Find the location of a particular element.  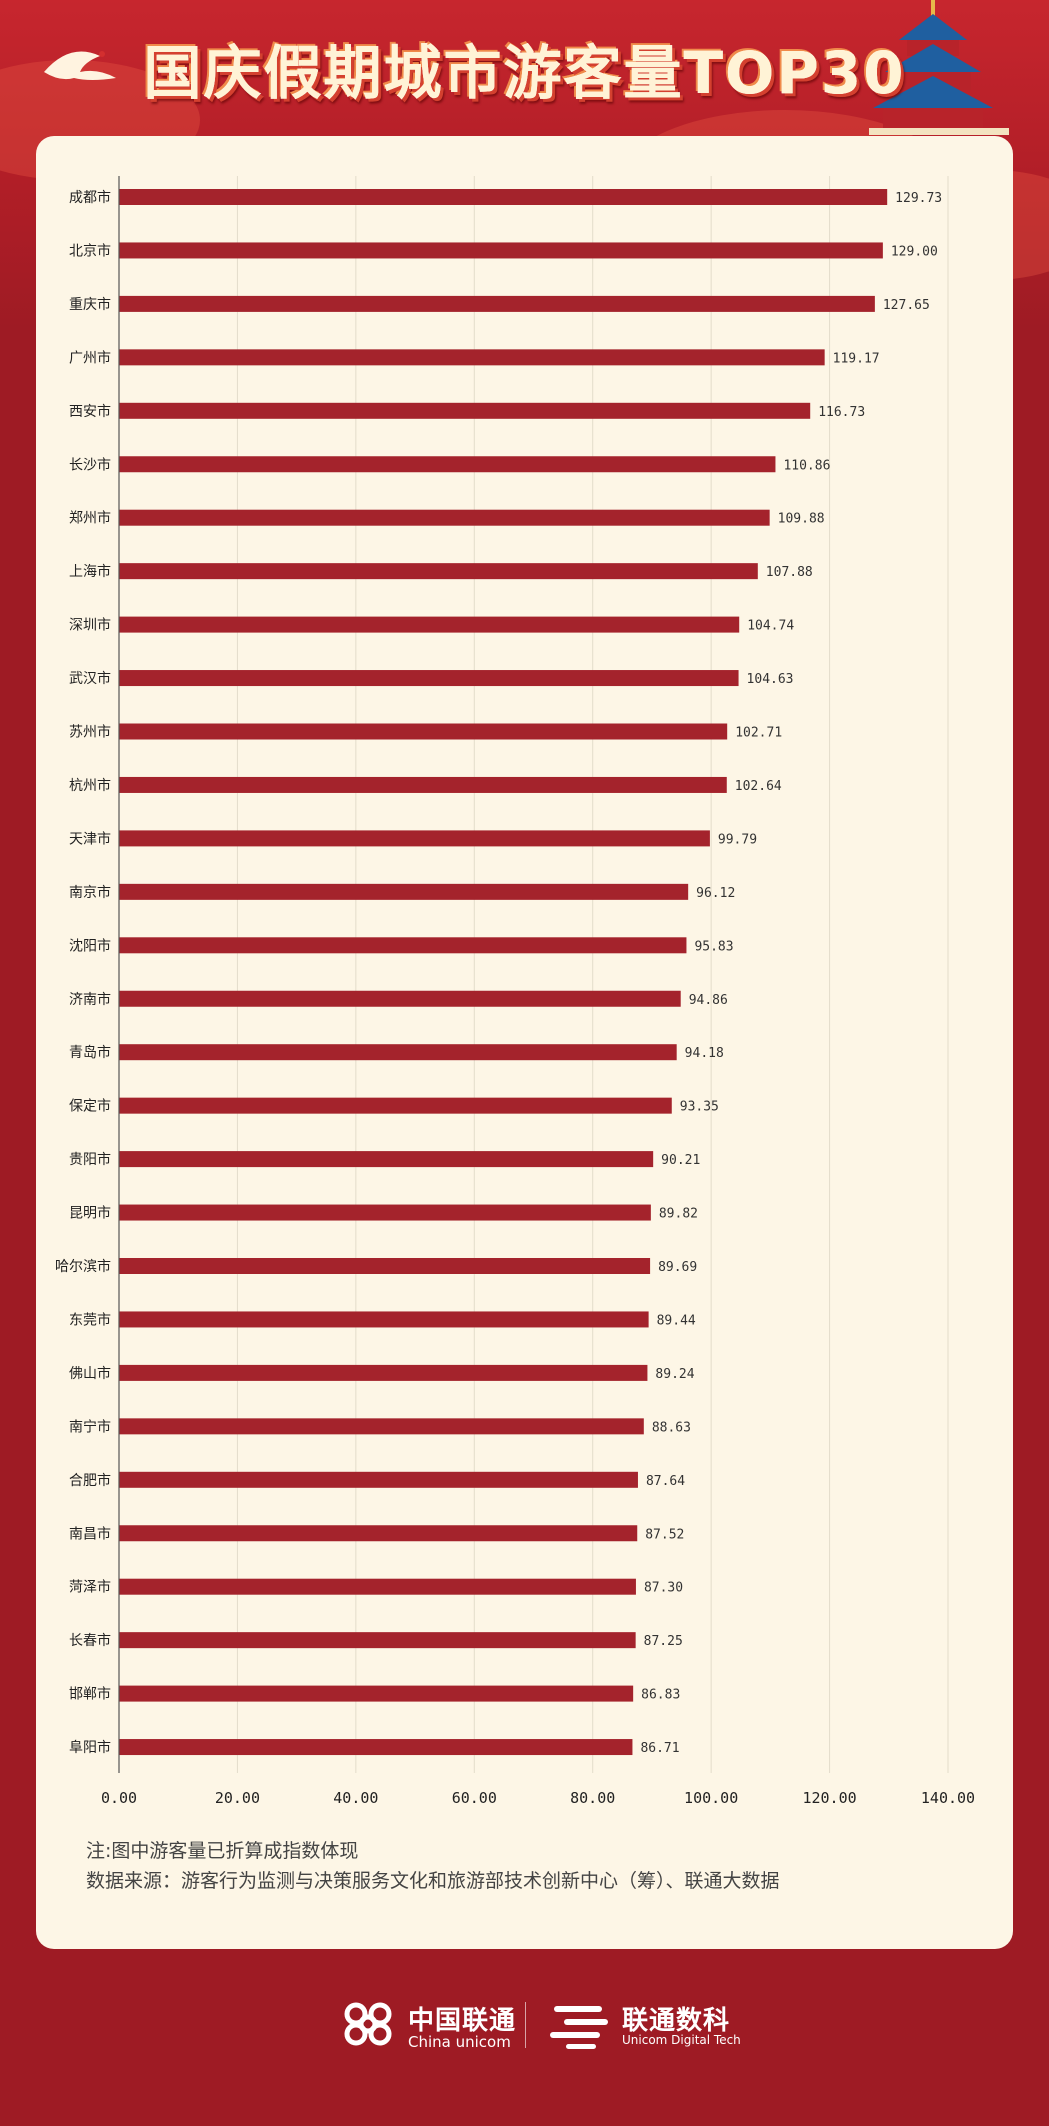

value-label: 129.73 is located at coordinates (918, 198).